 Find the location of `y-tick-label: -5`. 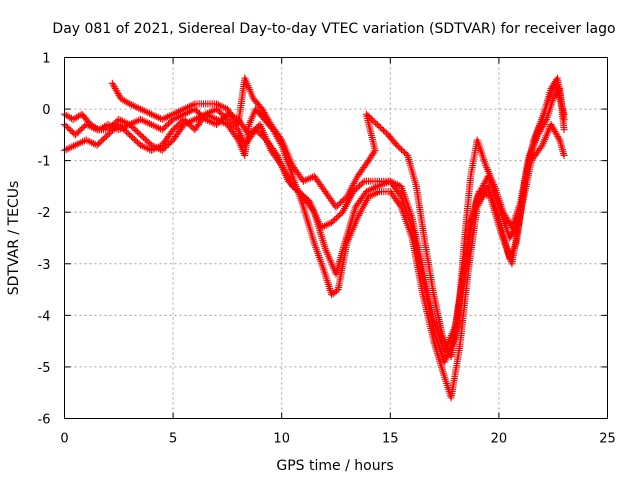

y-tick-label: -5 is located at coordinates (44, 368).